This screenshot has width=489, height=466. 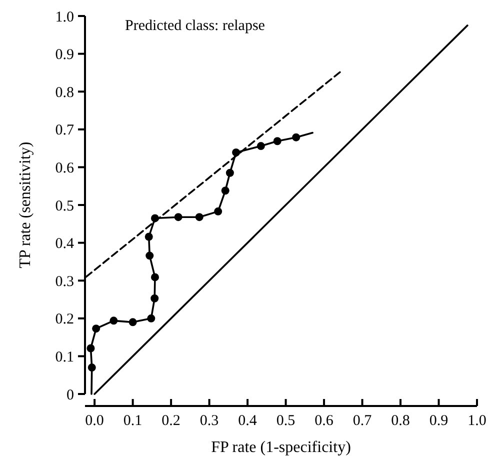 I want to click on x-tick-label: 0.0, so click(x=94, y=421).